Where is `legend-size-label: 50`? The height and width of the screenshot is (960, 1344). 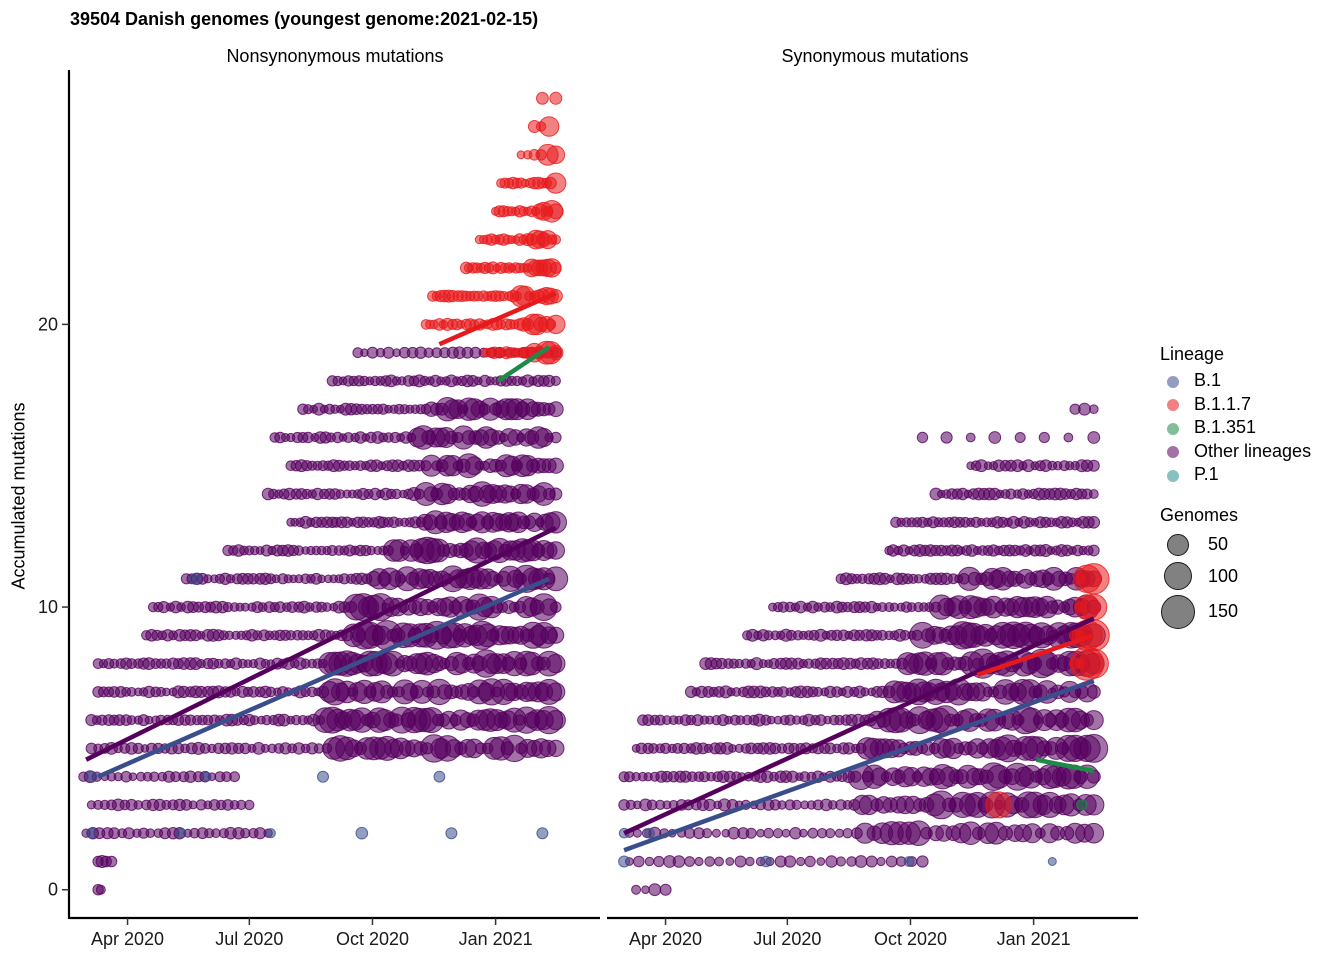 legend-size-label: 50 is located at coordinates (1218, 544).